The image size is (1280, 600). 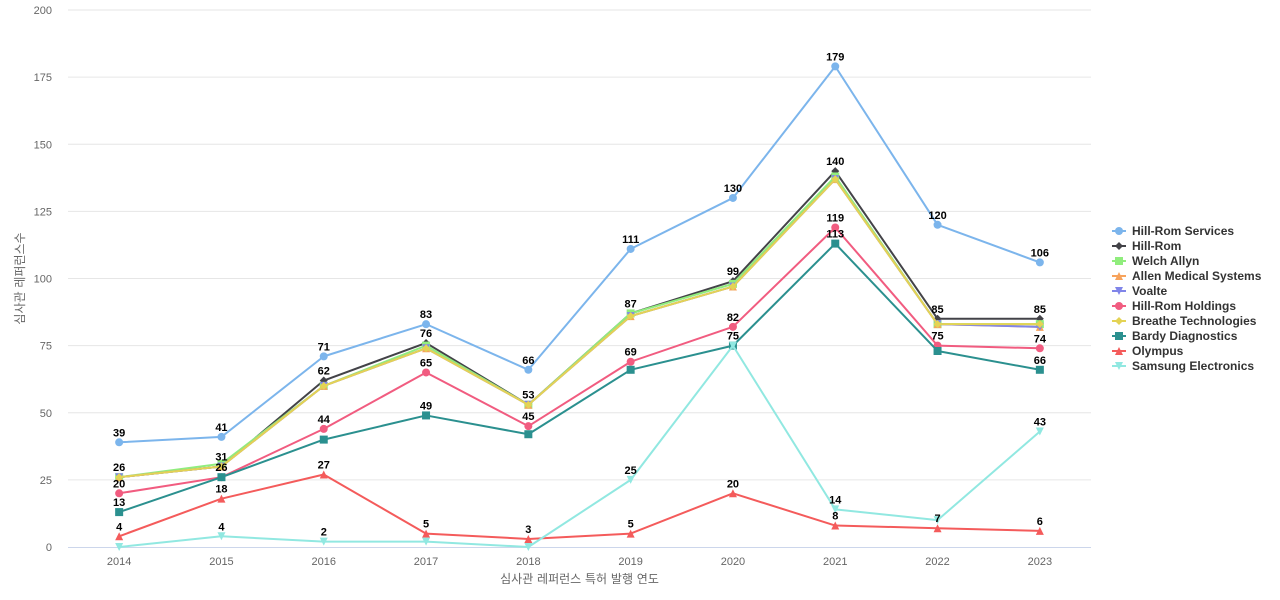 I want to click on legend-item: Olympus, so click(x=1148, y=351).